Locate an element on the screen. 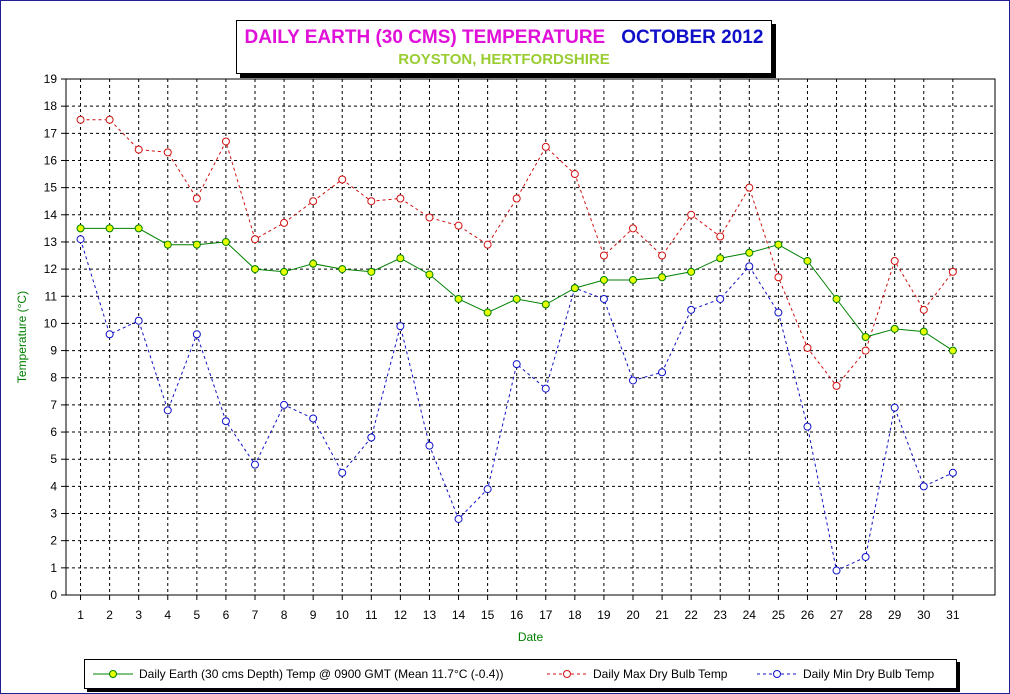 The height and width of the screenshot is (694, 1010). y-tick-label: 6 is located at coordinates (53, 432).